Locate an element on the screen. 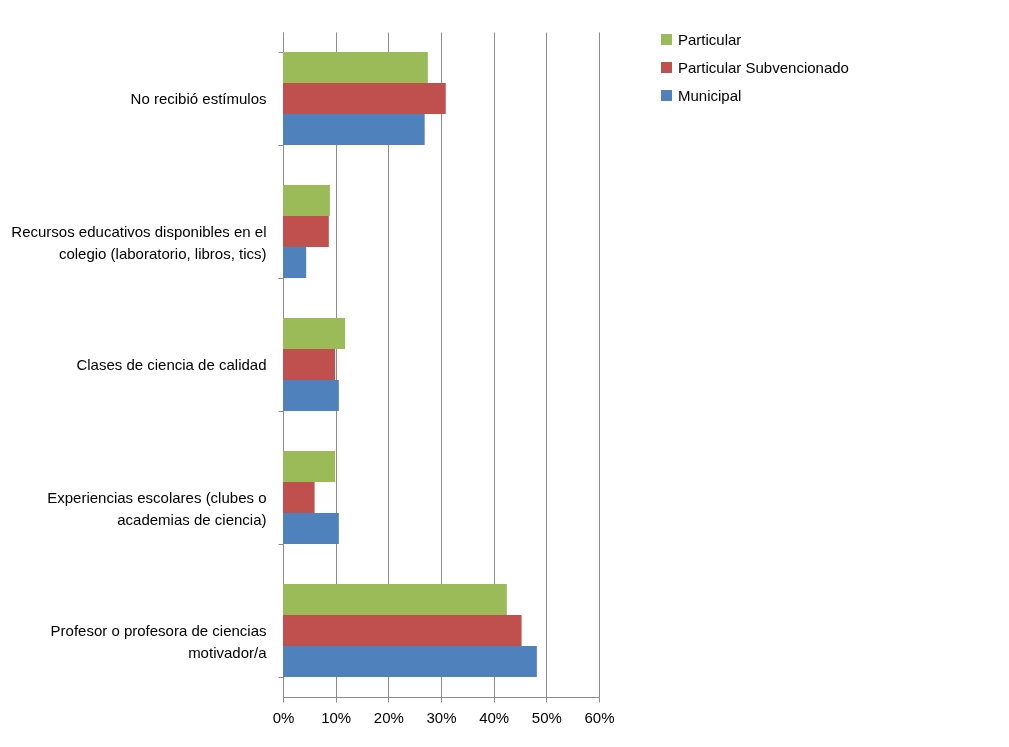 Image resolution: width=1009 pixels, height=747 pixels. legend-label: Municipal is located at coordinates (710, 95).